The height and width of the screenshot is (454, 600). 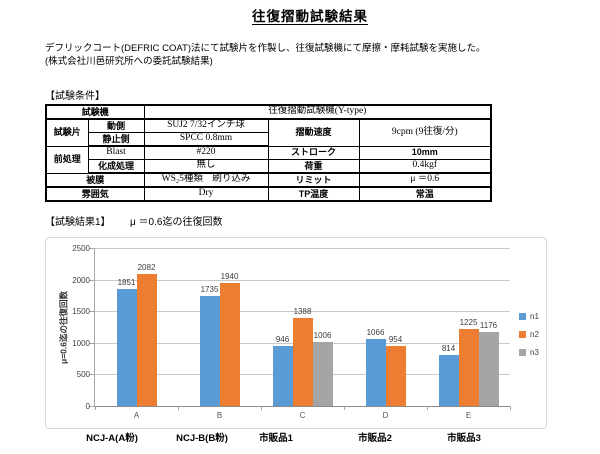 I want to click on chemical-value: 無し, so click(x=206, y=166).